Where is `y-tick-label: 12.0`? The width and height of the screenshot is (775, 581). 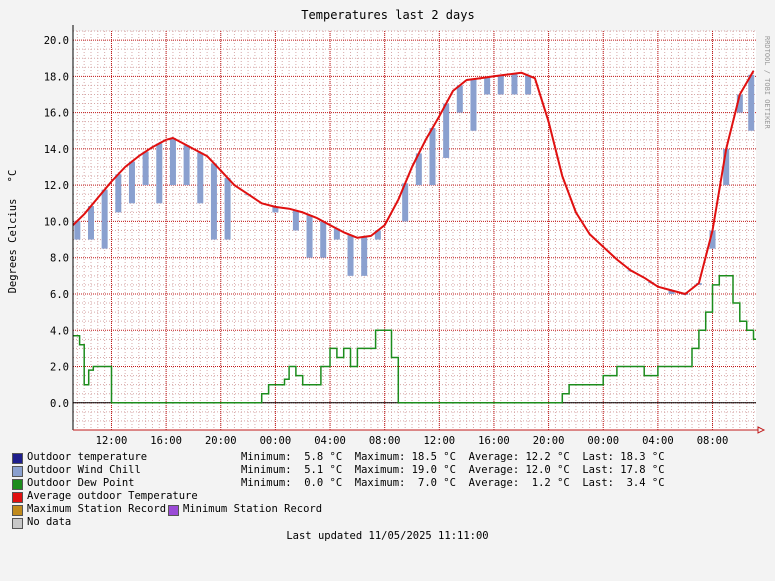
y-tick-label: 12.0 is located at coordinates (56, 186).